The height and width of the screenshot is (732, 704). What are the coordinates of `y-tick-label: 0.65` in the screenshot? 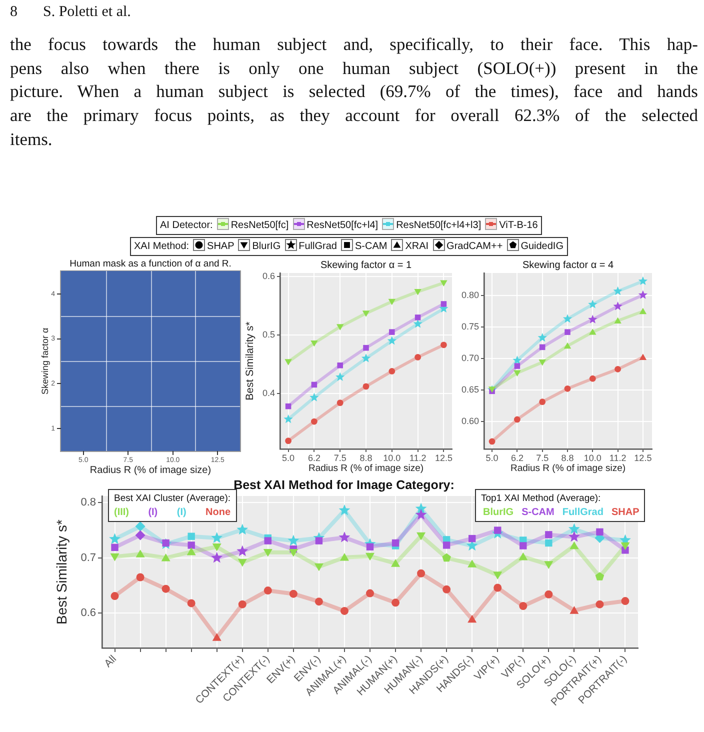 It's located at (470, 389).